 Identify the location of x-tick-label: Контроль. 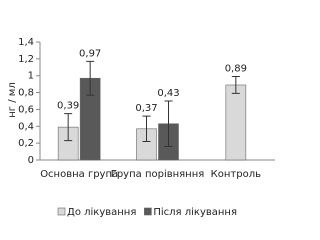
(236, 174).